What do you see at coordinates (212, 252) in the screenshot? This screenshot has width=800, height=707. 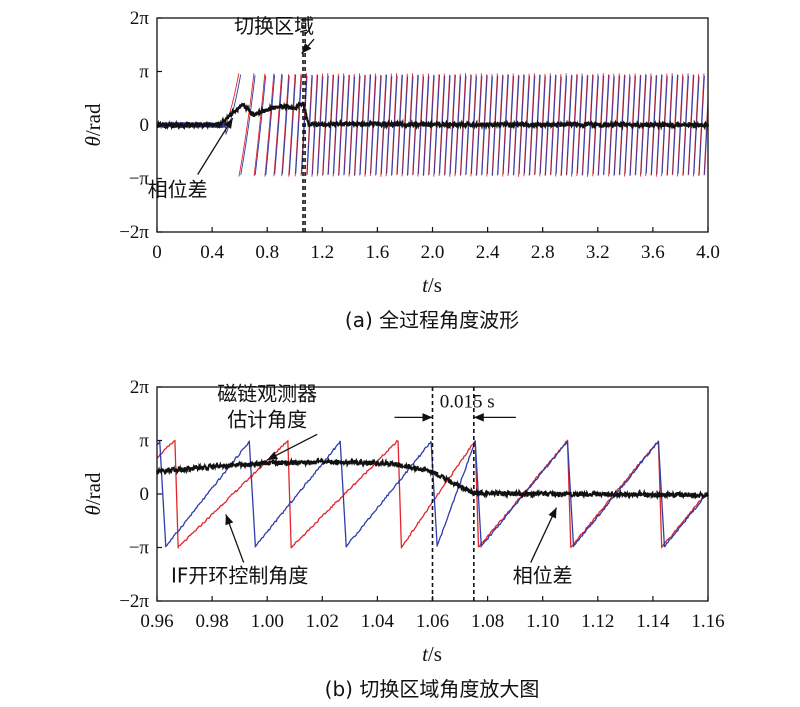 I see `a-xtick-label: 0.4` at bounding box center [212, 252].